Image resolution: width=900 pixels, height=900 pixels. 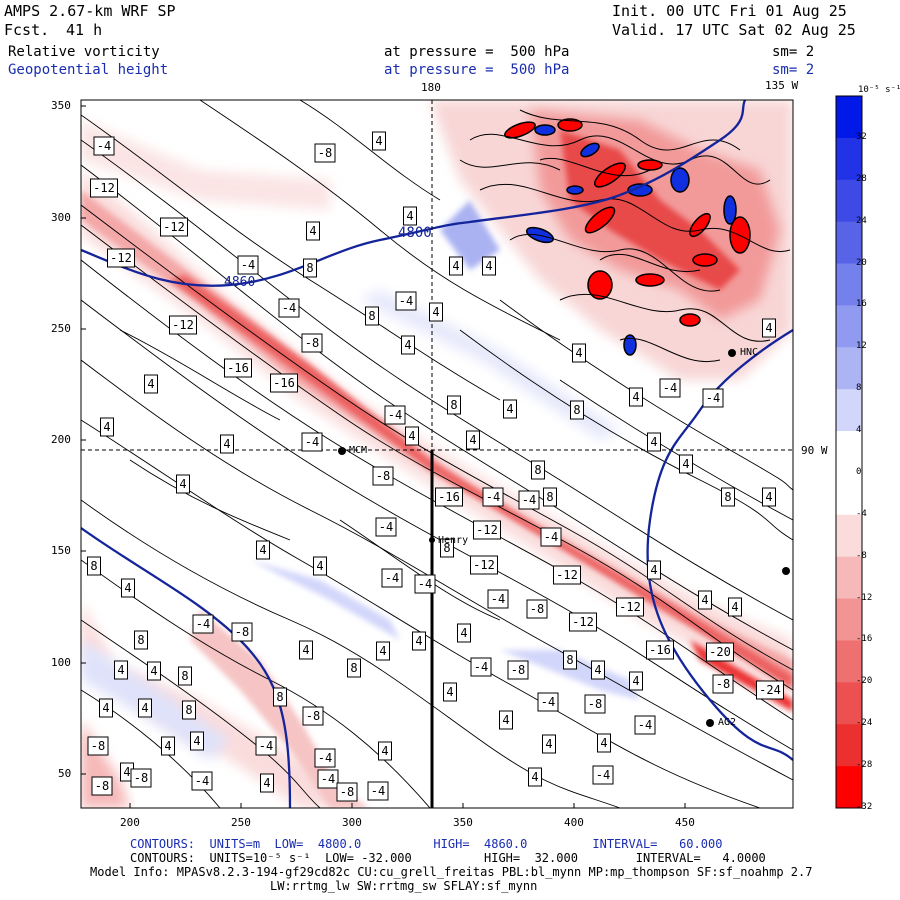 I want to click on colorbar-tick-label: 32, so click(x=861, y=136).